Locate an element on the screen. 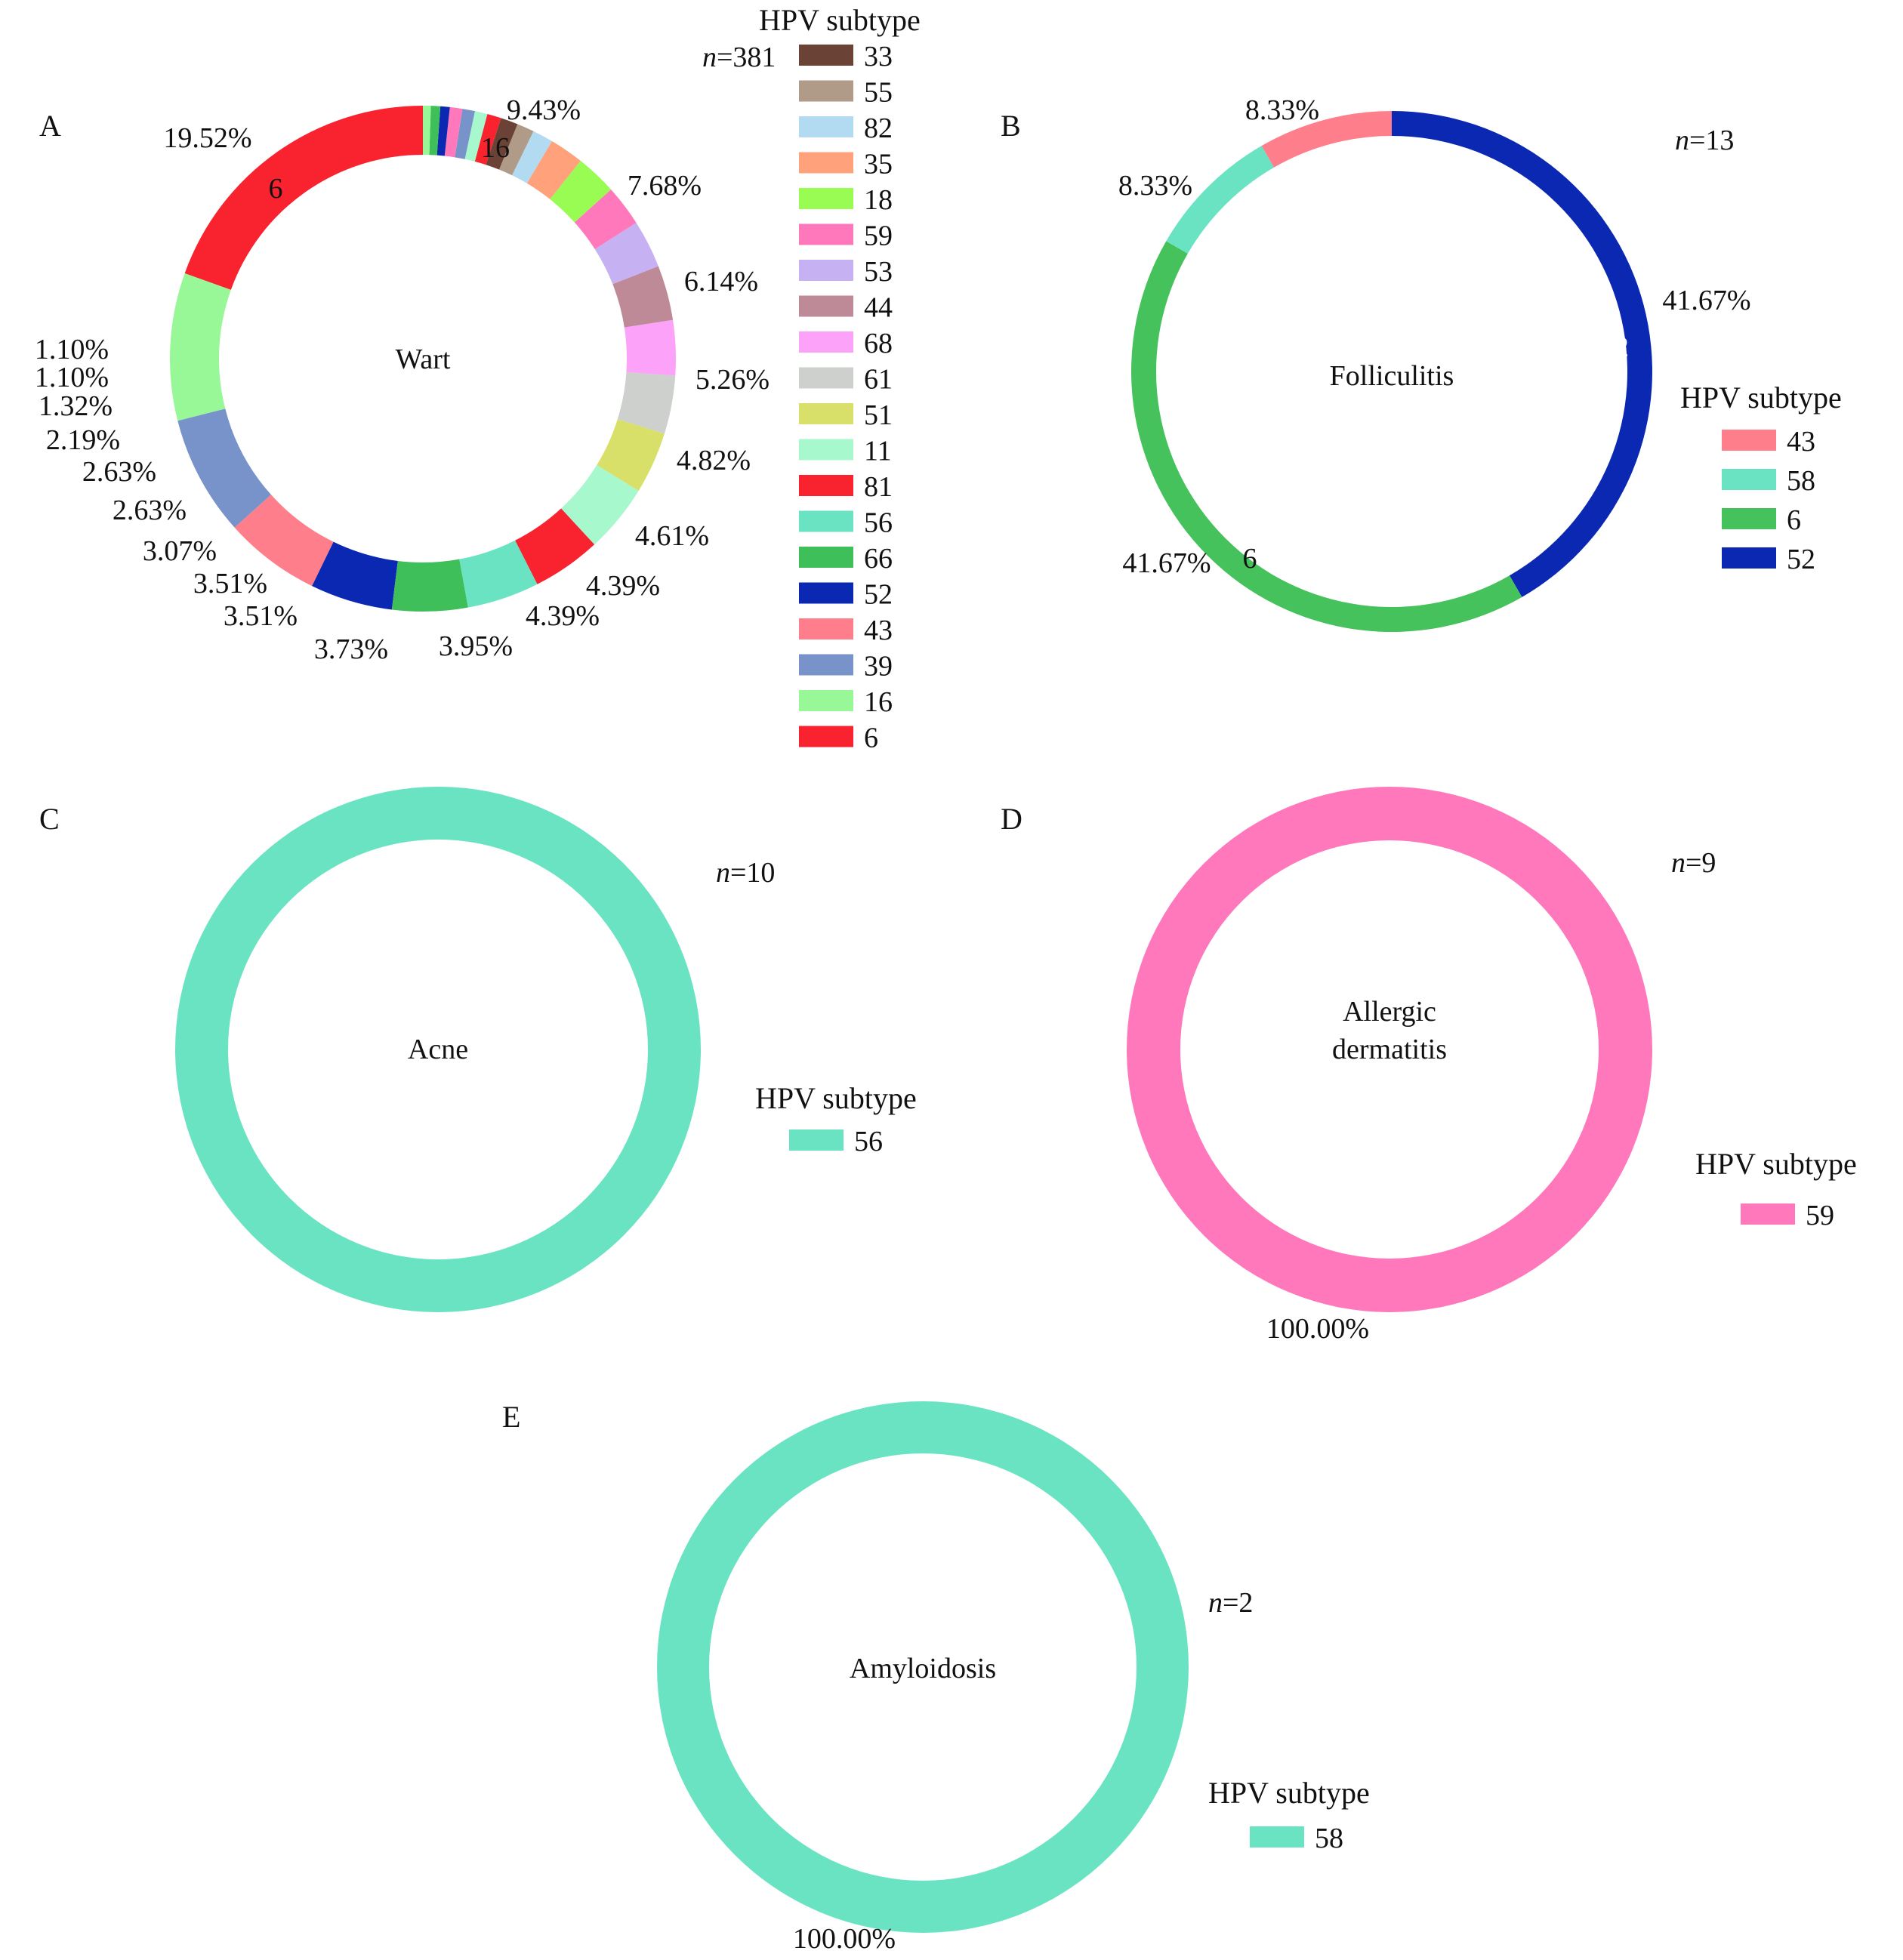 This screenshot has height=1960, width=1903. panel-e: E 100.00% Amyloidosis n=2 HPV subtype 58 is located at coordinates (936, 1677).